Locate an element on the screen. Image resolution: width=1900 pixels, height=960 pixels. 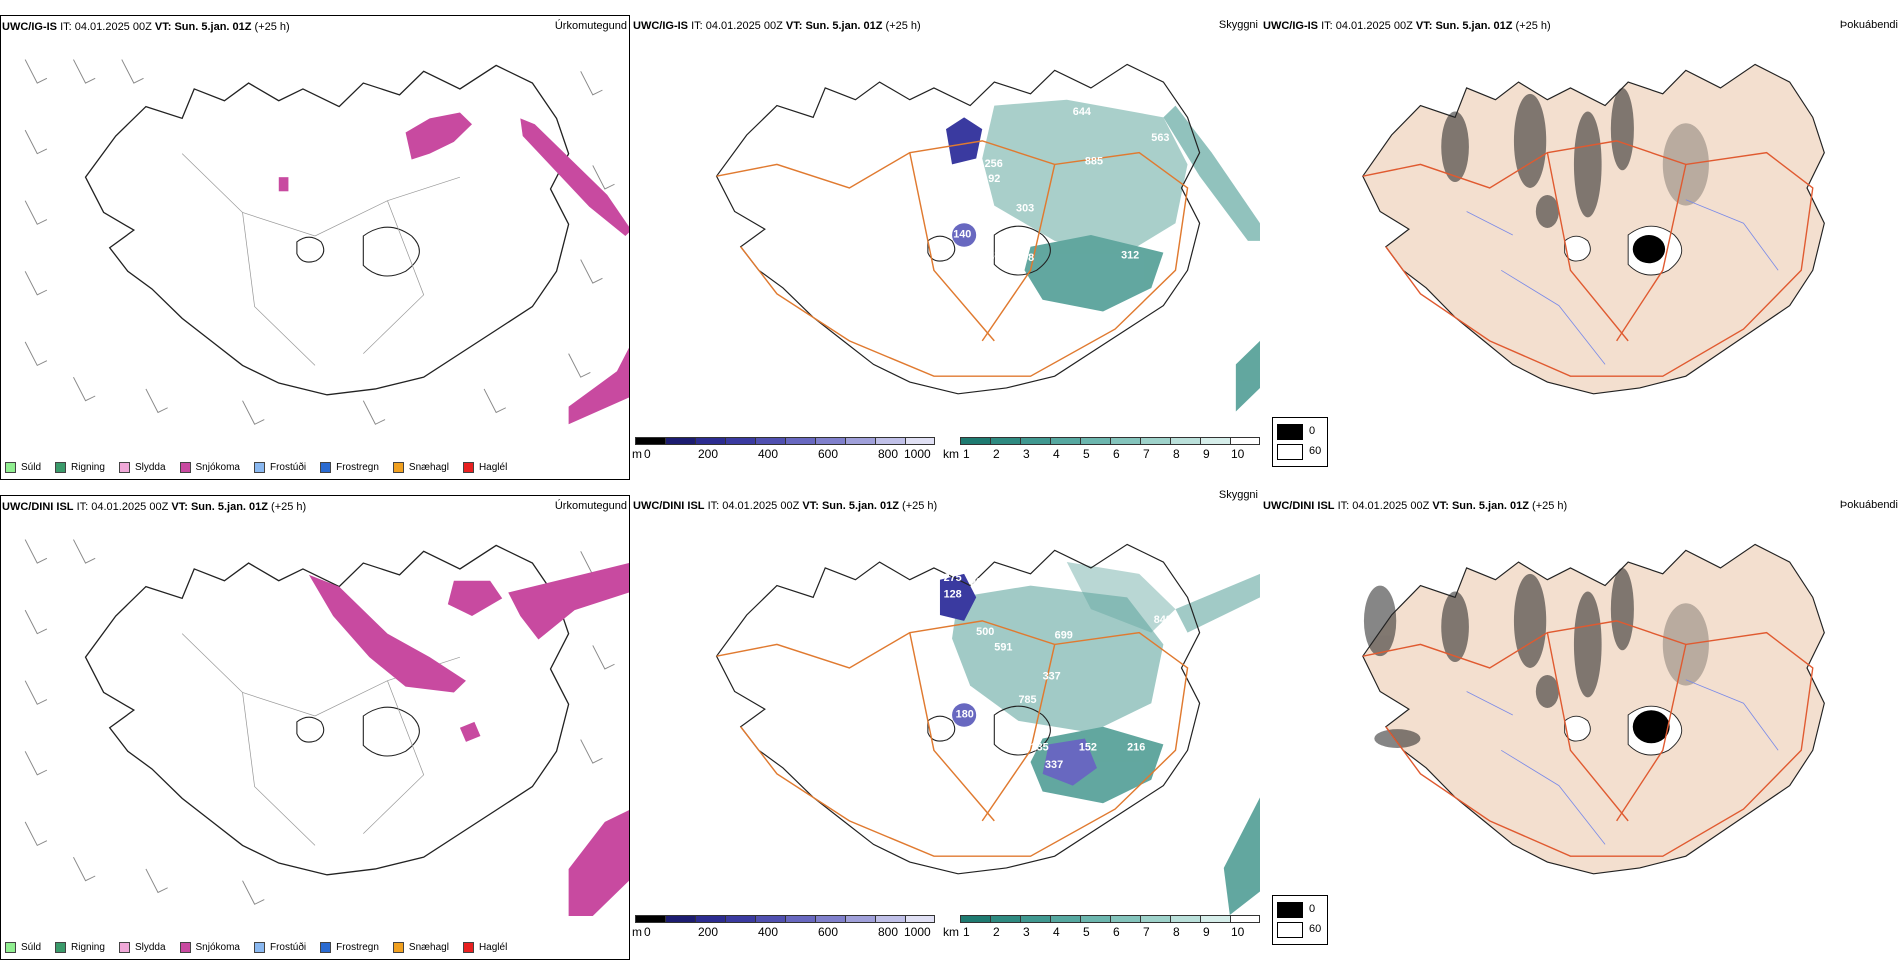
legend-label: Rigning is located at coordinates (88, 947).